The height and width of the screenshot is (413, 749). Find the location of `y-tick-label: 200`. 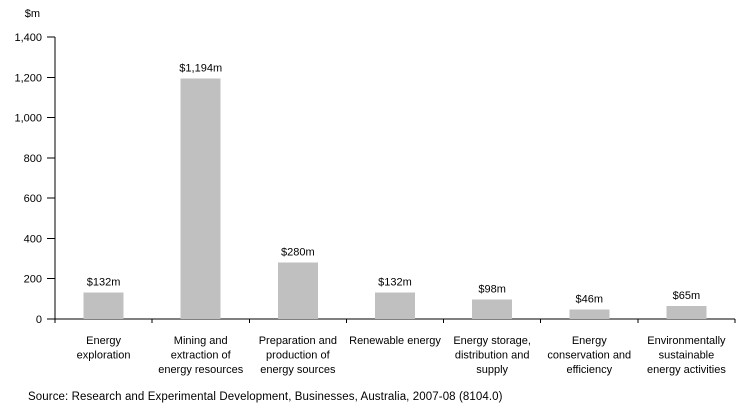

y-tick-label: 200 is located at coordinates (33, 280).